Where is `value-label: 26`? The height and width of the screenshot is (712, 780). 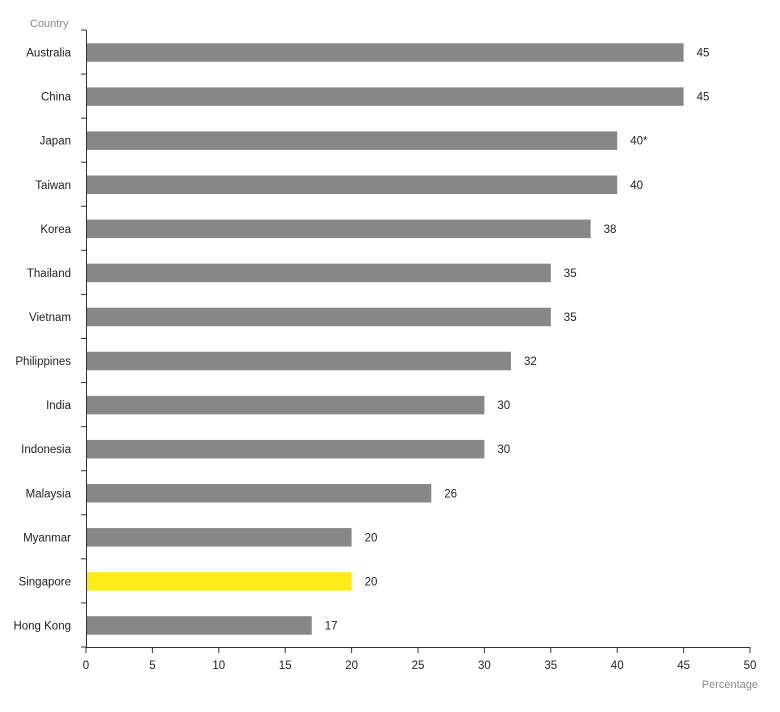
value-label: 26 is located at coordinates (450, 494).